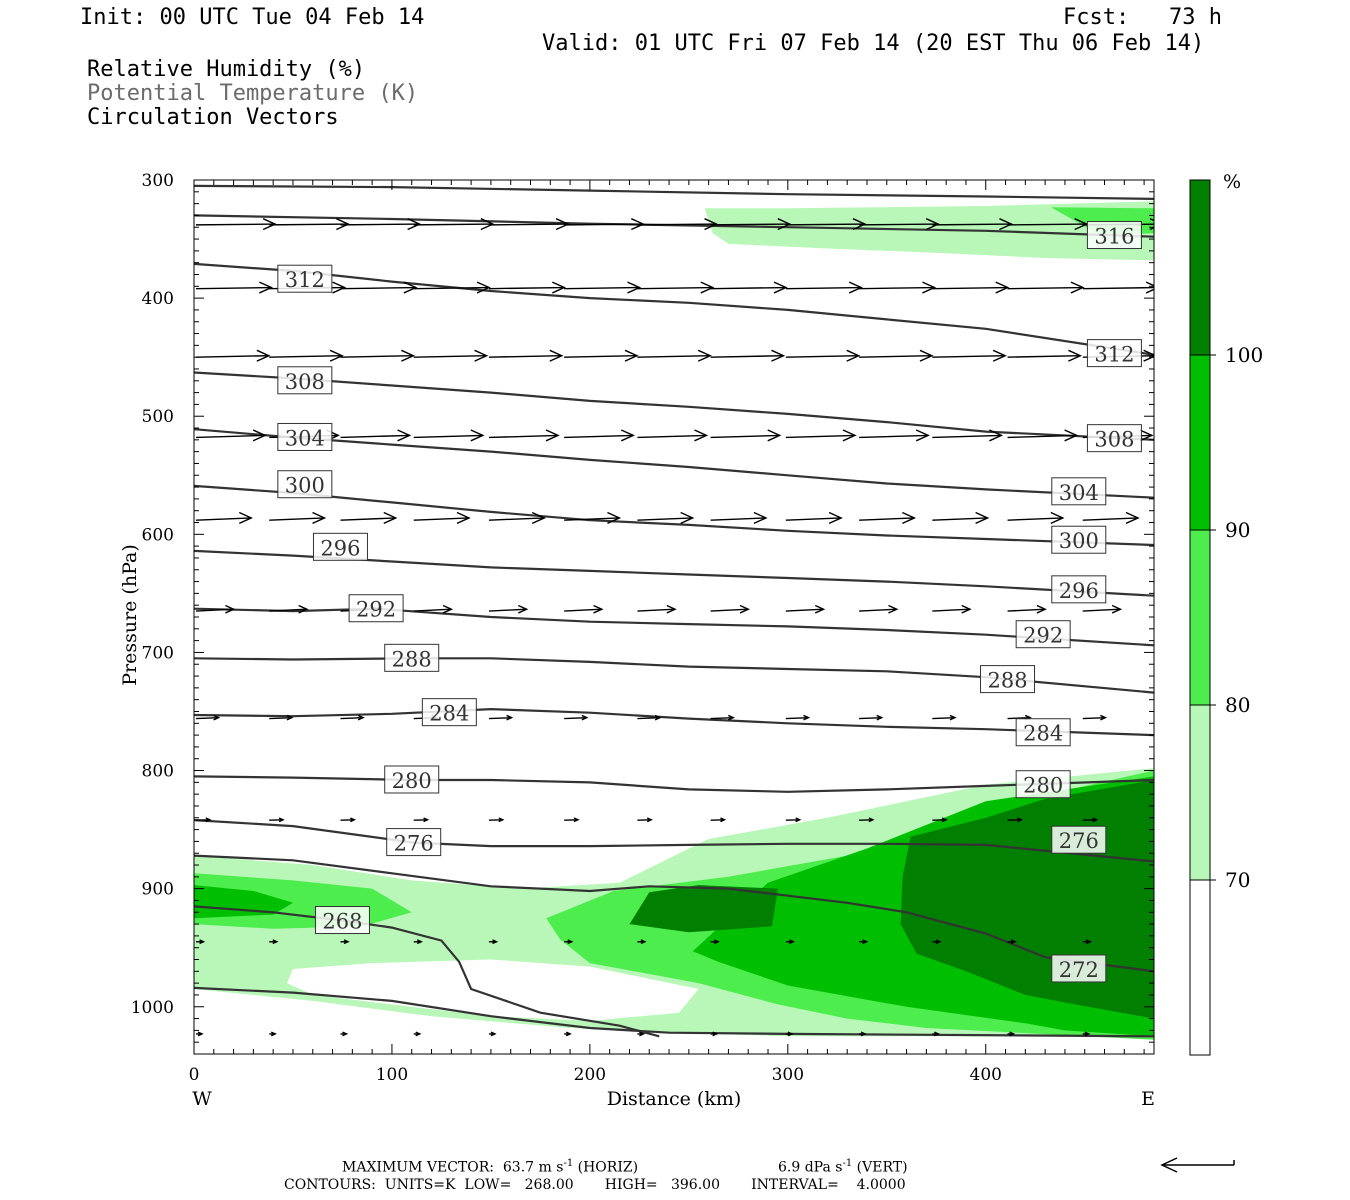 The image size is (1350, 1200). I want to click on theta-label: 312, so click(305, 278).